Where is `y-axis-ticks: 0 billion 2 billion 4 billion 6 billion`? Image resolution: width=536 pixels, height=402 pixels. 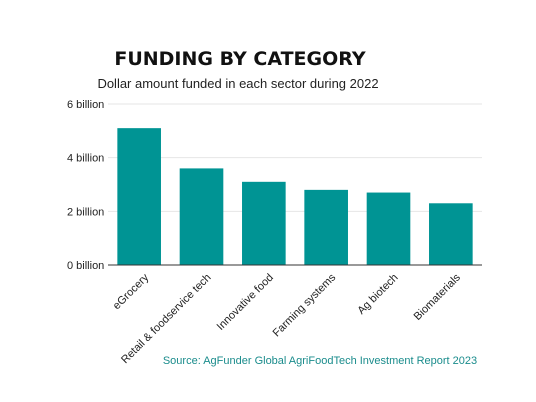
y-axis-ticks: 0 billion 2 billion 4 billion 6 billion is located at coordinates (85, 185).